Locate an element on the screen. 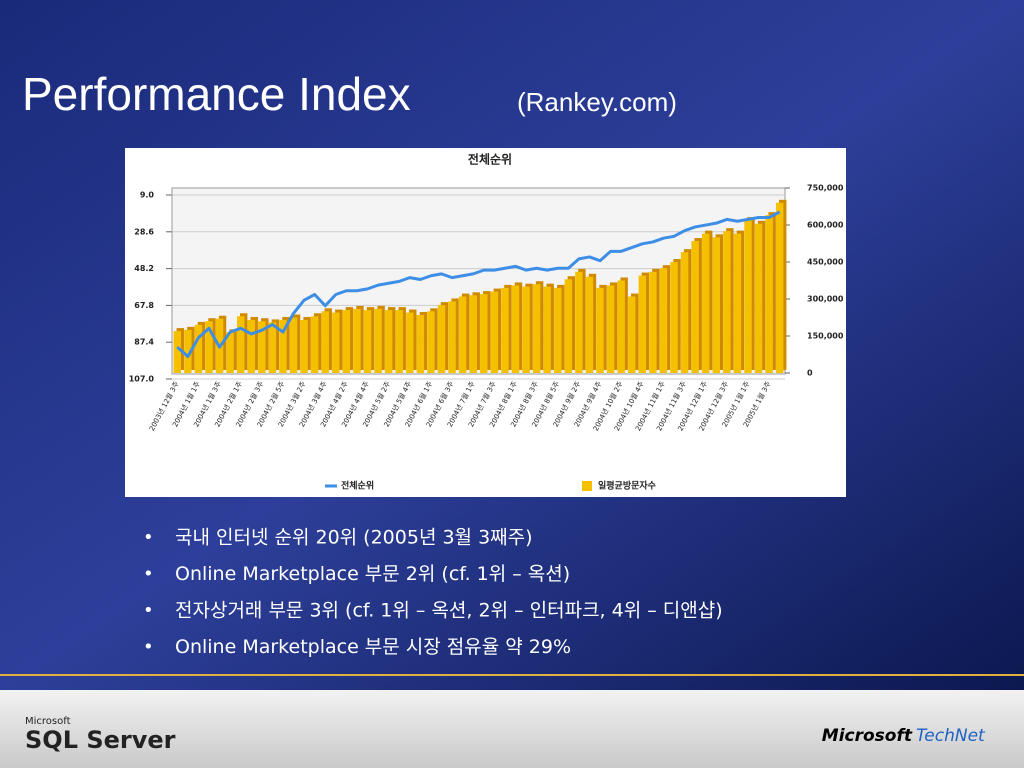  legend-label: 전체순위 is located at coordinates (357, 486).